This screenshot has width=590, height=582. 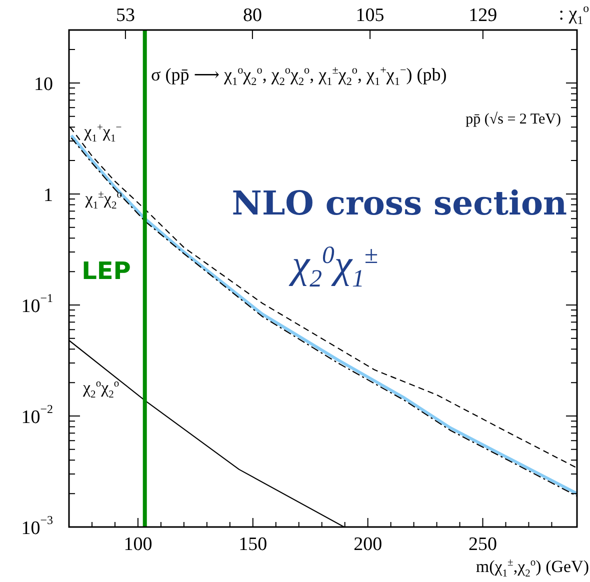 What do you see at coordinates (48, 195) in the screenshot?
I see `y-tick-label: 1` at bounding box center [48, 195].